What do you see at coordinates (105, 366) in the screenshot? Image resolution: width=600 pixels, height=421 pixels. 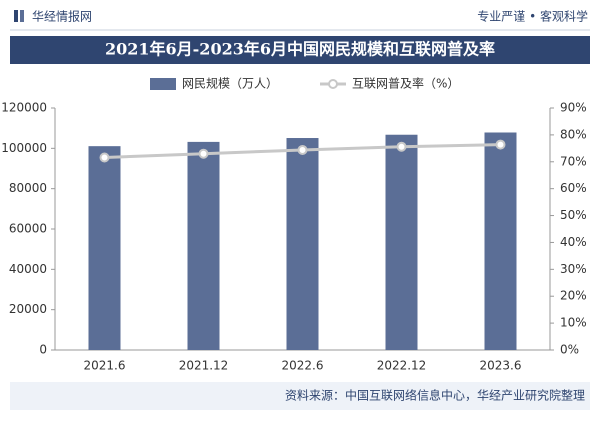 I see `x-tick-label: 2021.6` at bounding box center [105, 366].